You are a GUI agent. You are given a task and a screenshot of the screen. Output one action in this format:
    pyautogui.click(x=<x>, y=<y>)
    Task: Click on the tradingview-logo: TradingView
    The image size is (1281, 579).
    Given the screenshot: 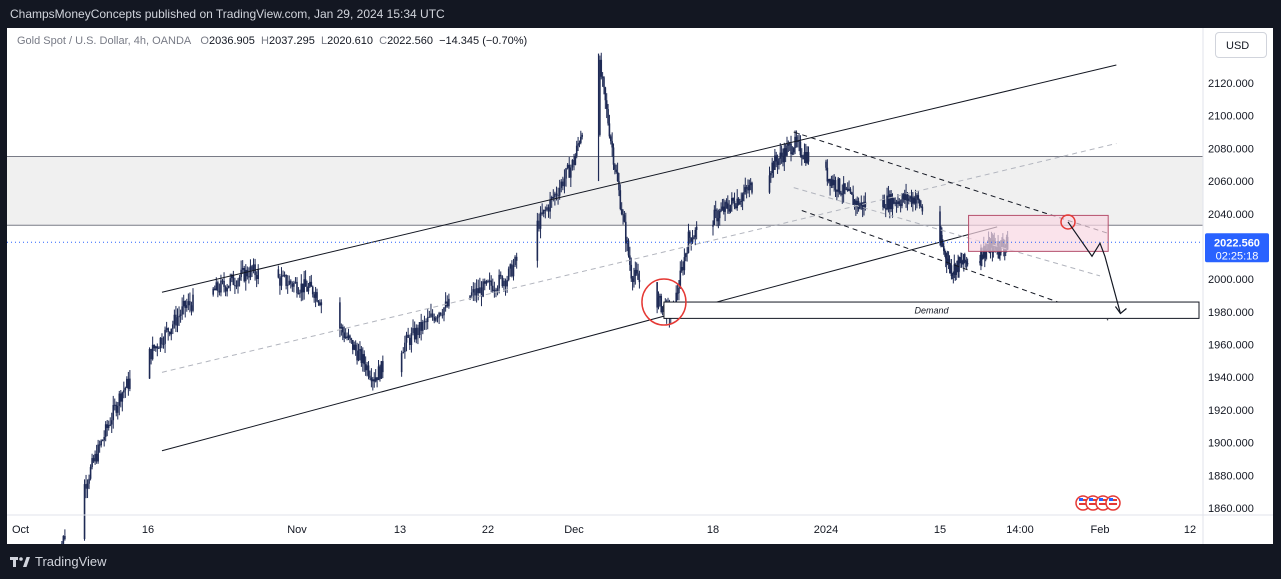 What is the action you would take?
    pyautogui.click(x=58, y=561)
    